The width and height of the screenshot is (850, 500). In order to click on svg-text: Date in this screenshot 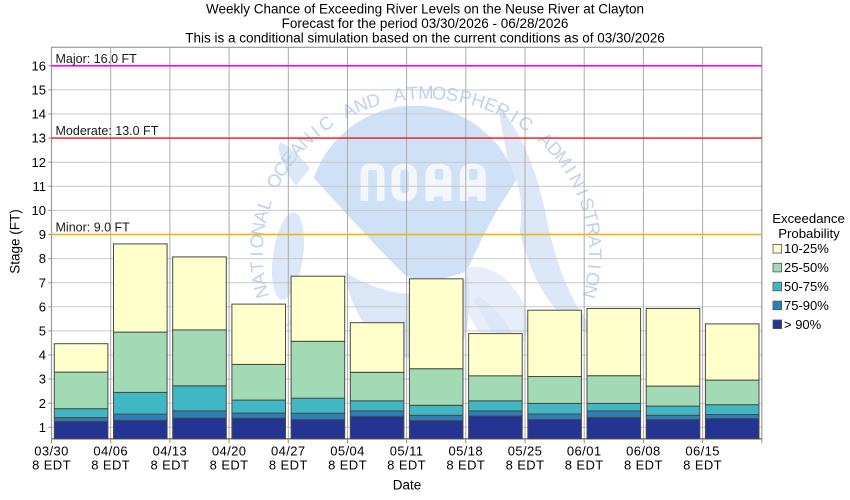, I will do `click(407, 485)`.